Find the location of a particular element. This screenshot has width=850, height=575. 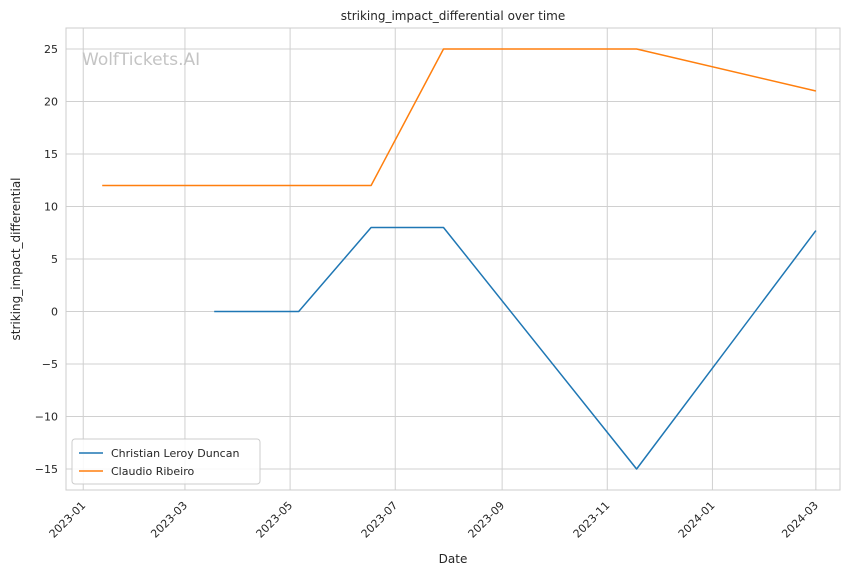

chart-title: striking_impact_differential over time is located at coordinates (453, 16).